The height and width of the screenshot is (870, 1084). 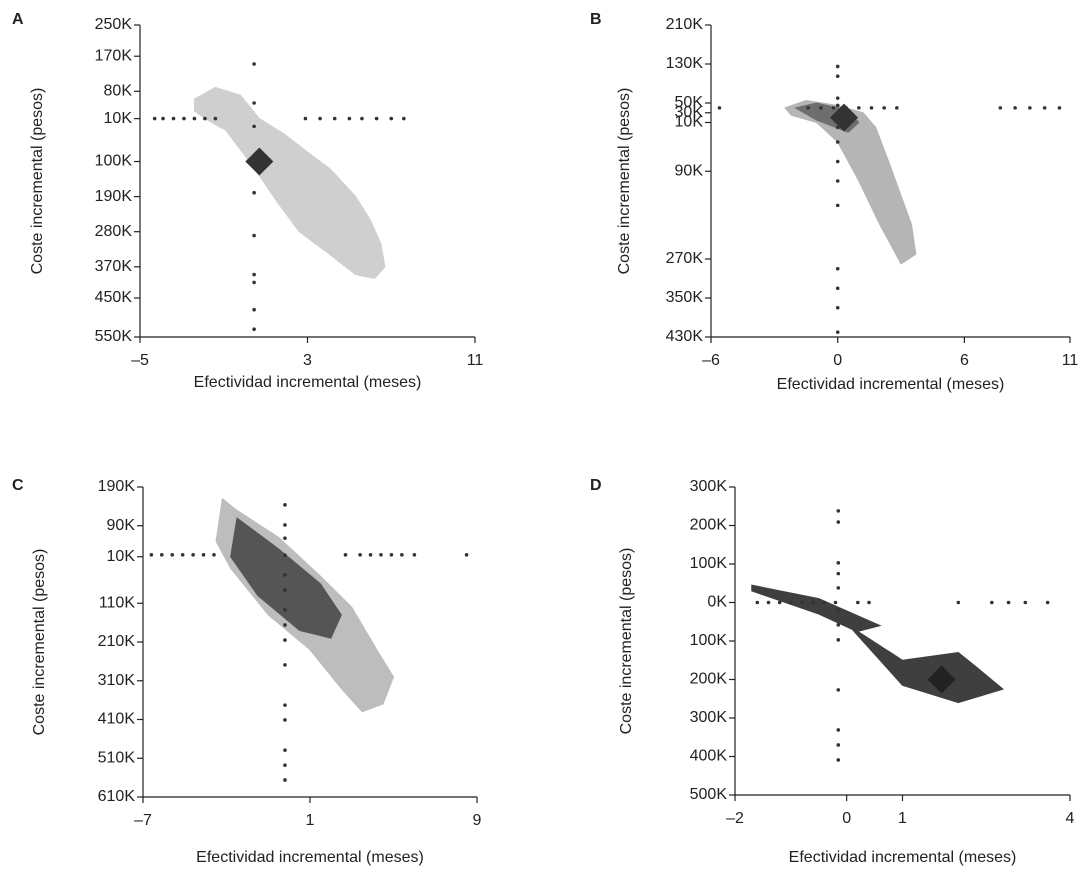 I want to click on y-tick-label: 430K, so click(x=685, y=336).